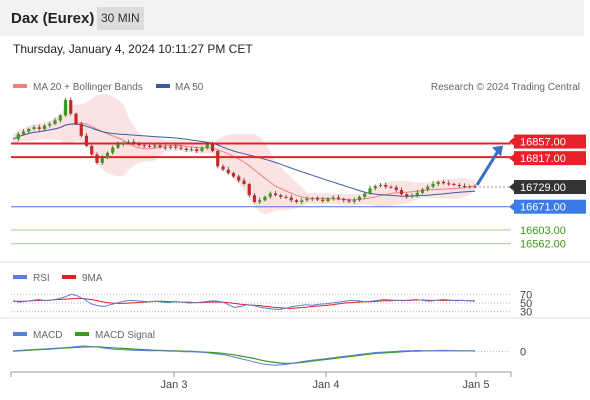  Describe the element at coordinates (326, 385) in the screenshot. I see `time-axis-label: Jan 4` at that location.